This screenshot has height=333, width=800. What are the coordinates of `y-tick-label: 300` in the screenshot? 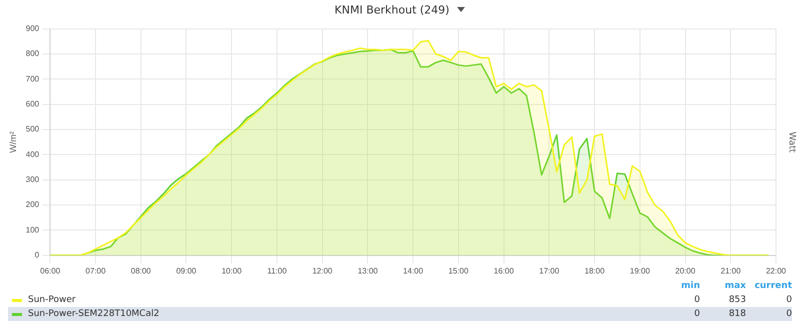 It's located at (33, 179).